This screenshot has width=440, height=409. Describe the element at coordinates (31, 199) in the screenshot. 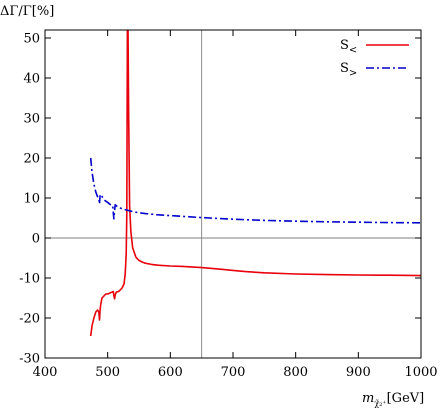

I see `y-tick-label: 10` at that location.